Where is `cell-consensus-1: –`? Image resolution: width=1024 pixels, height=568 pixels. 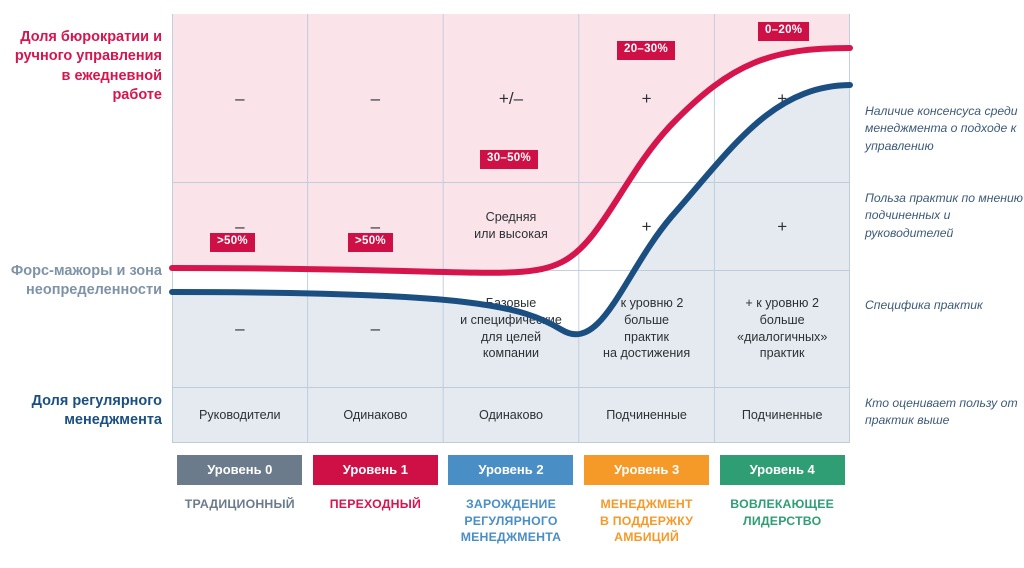
cell-consensus-1: – is located at coordinates (376, 98).